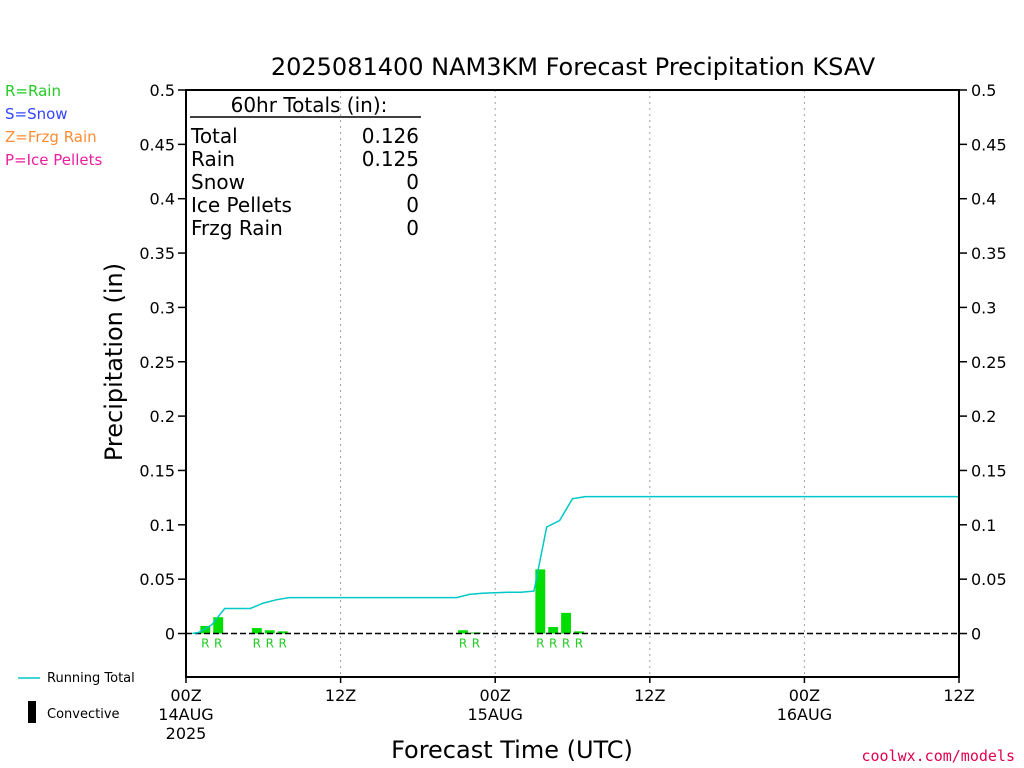  I want to click on running-total-line, so click(575, 565).